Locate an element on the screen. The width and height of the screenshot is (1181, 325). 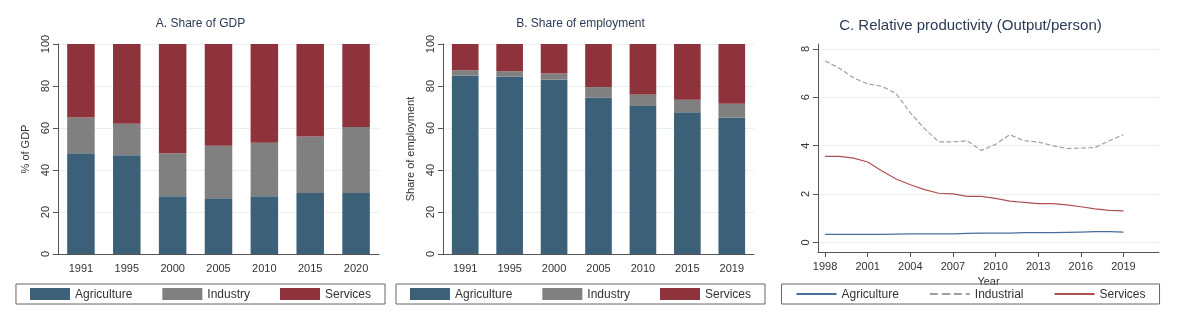
chart-title: B. Share of employment is located at coordinates (581, 23).